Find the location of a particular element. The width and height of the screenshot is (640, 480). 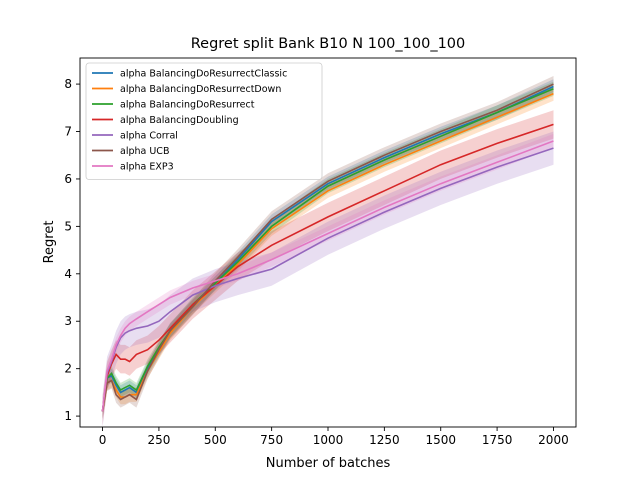

y-tick-label-5: 6 is located at coordinates (68, 179).